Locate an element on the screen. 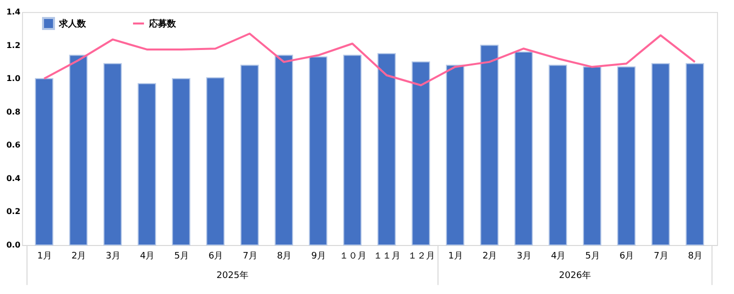 This screenshot has height=294, width=734. y-tick-label: 0.4 is located at coordinates (13, 178).